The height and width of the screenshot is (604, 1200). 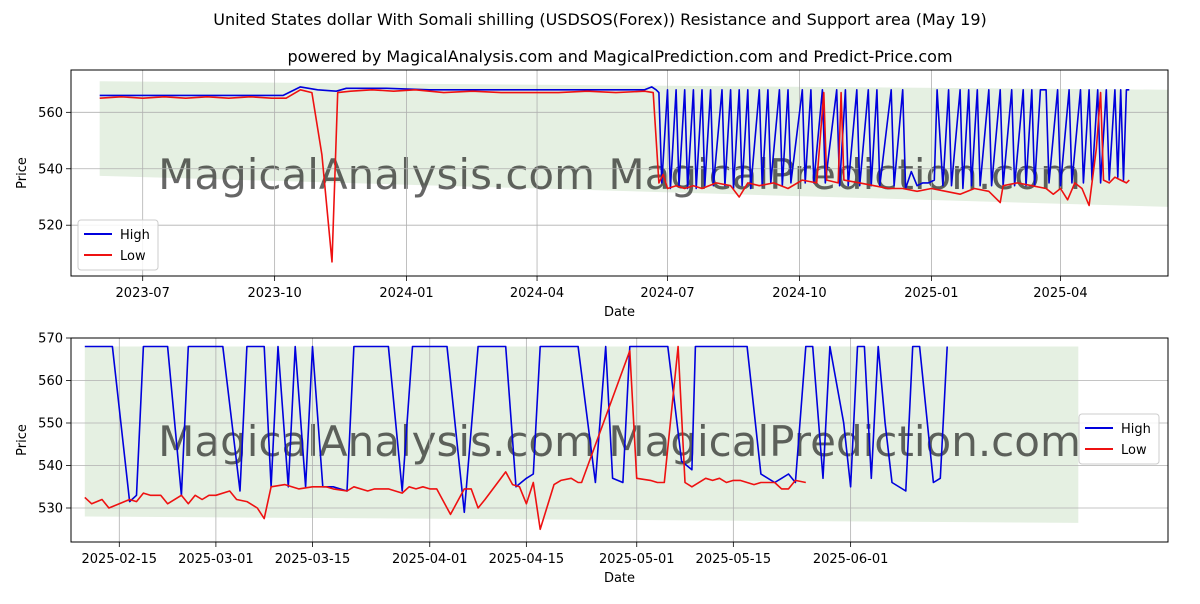 What do you see at coordinates (734, 559) in the screenshot?
I see `x-tick-label: 2025-05-15` at bounding box center [734, 559].